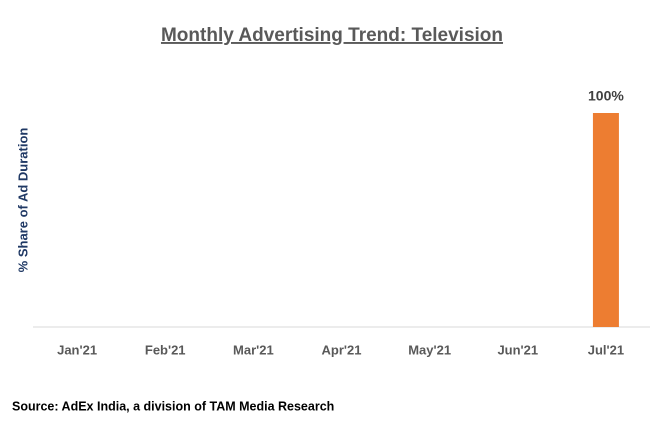 The width and height of the screenshot is (660, 440). Describe the element at coordinates (165, 349) in the screenshot. I see `x-tick-label: Feb'21` at that location.